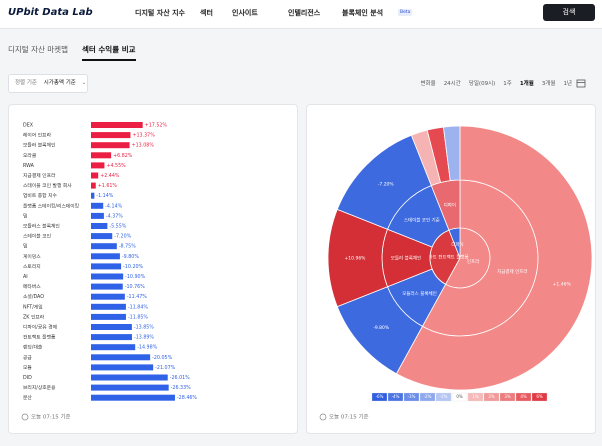 This screenshot has width=602, height=446. I want to click on nav-item: 블록체인 분석, so click(363, 13).